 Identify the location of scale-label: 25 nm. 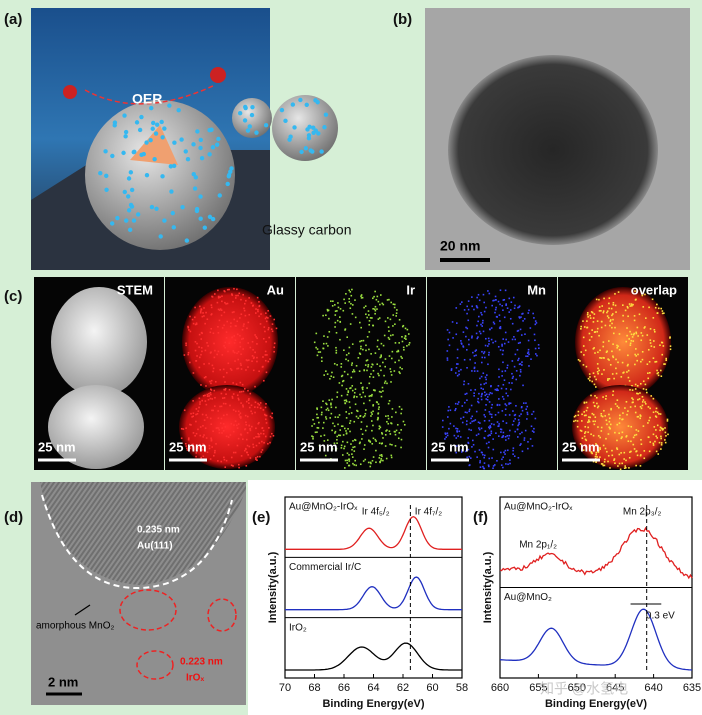
(319, 446).